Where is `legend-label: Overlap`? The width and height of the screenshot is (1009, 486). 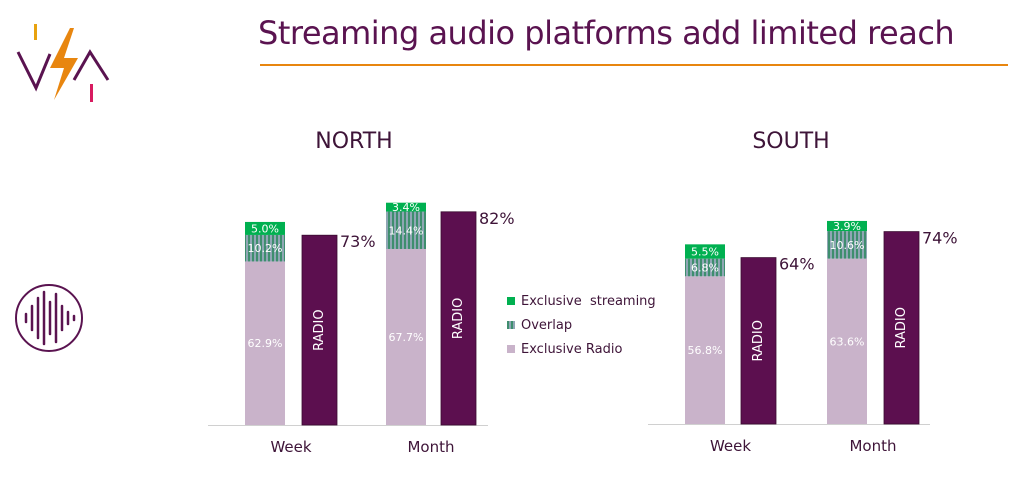 legend-label: Overlap is located at coordinates (547, 325).